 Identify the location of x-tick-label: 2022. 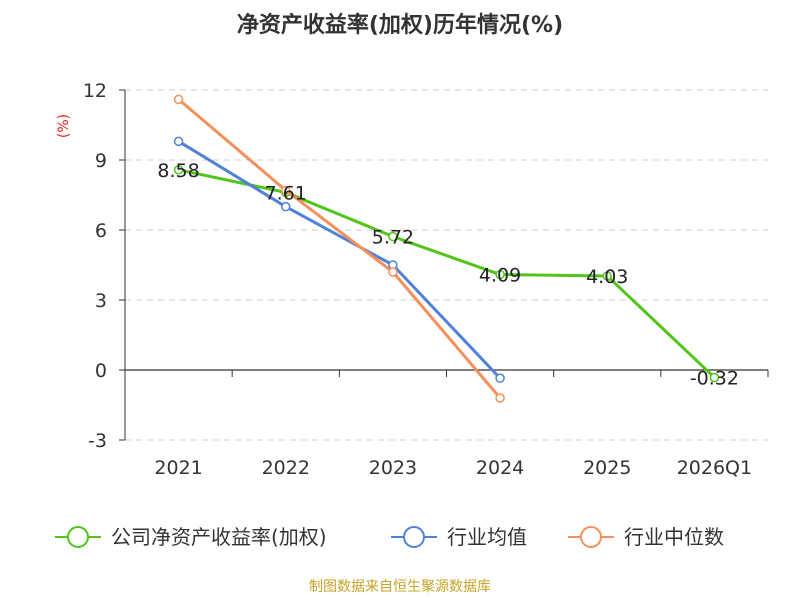
(286, 468).